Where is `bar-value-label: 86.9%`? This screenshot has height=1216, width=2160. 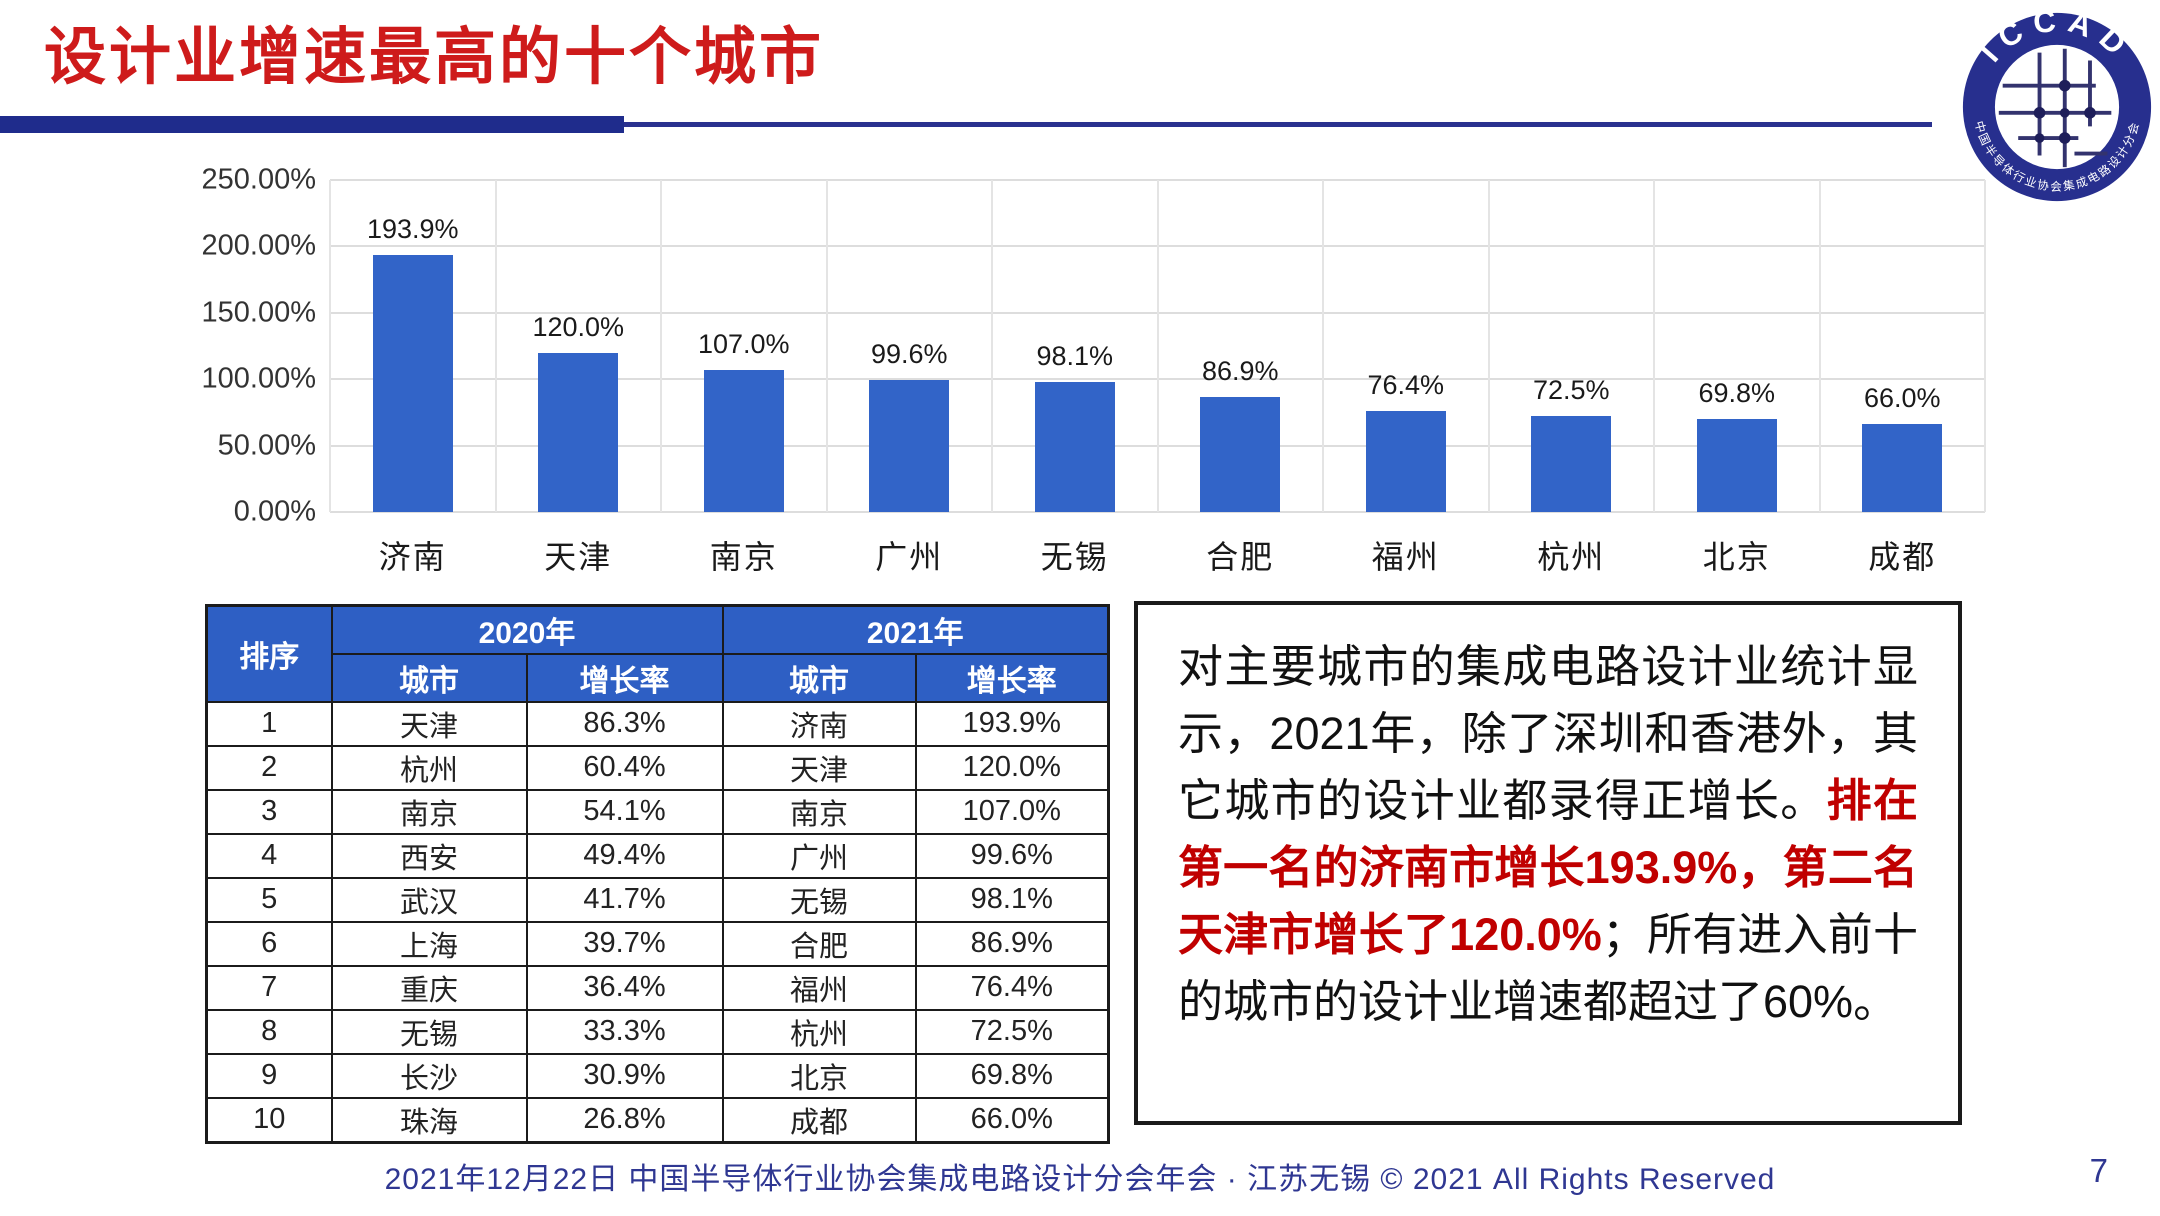 bar-value-label: 86.9% is located at coordinates (1240, 370).